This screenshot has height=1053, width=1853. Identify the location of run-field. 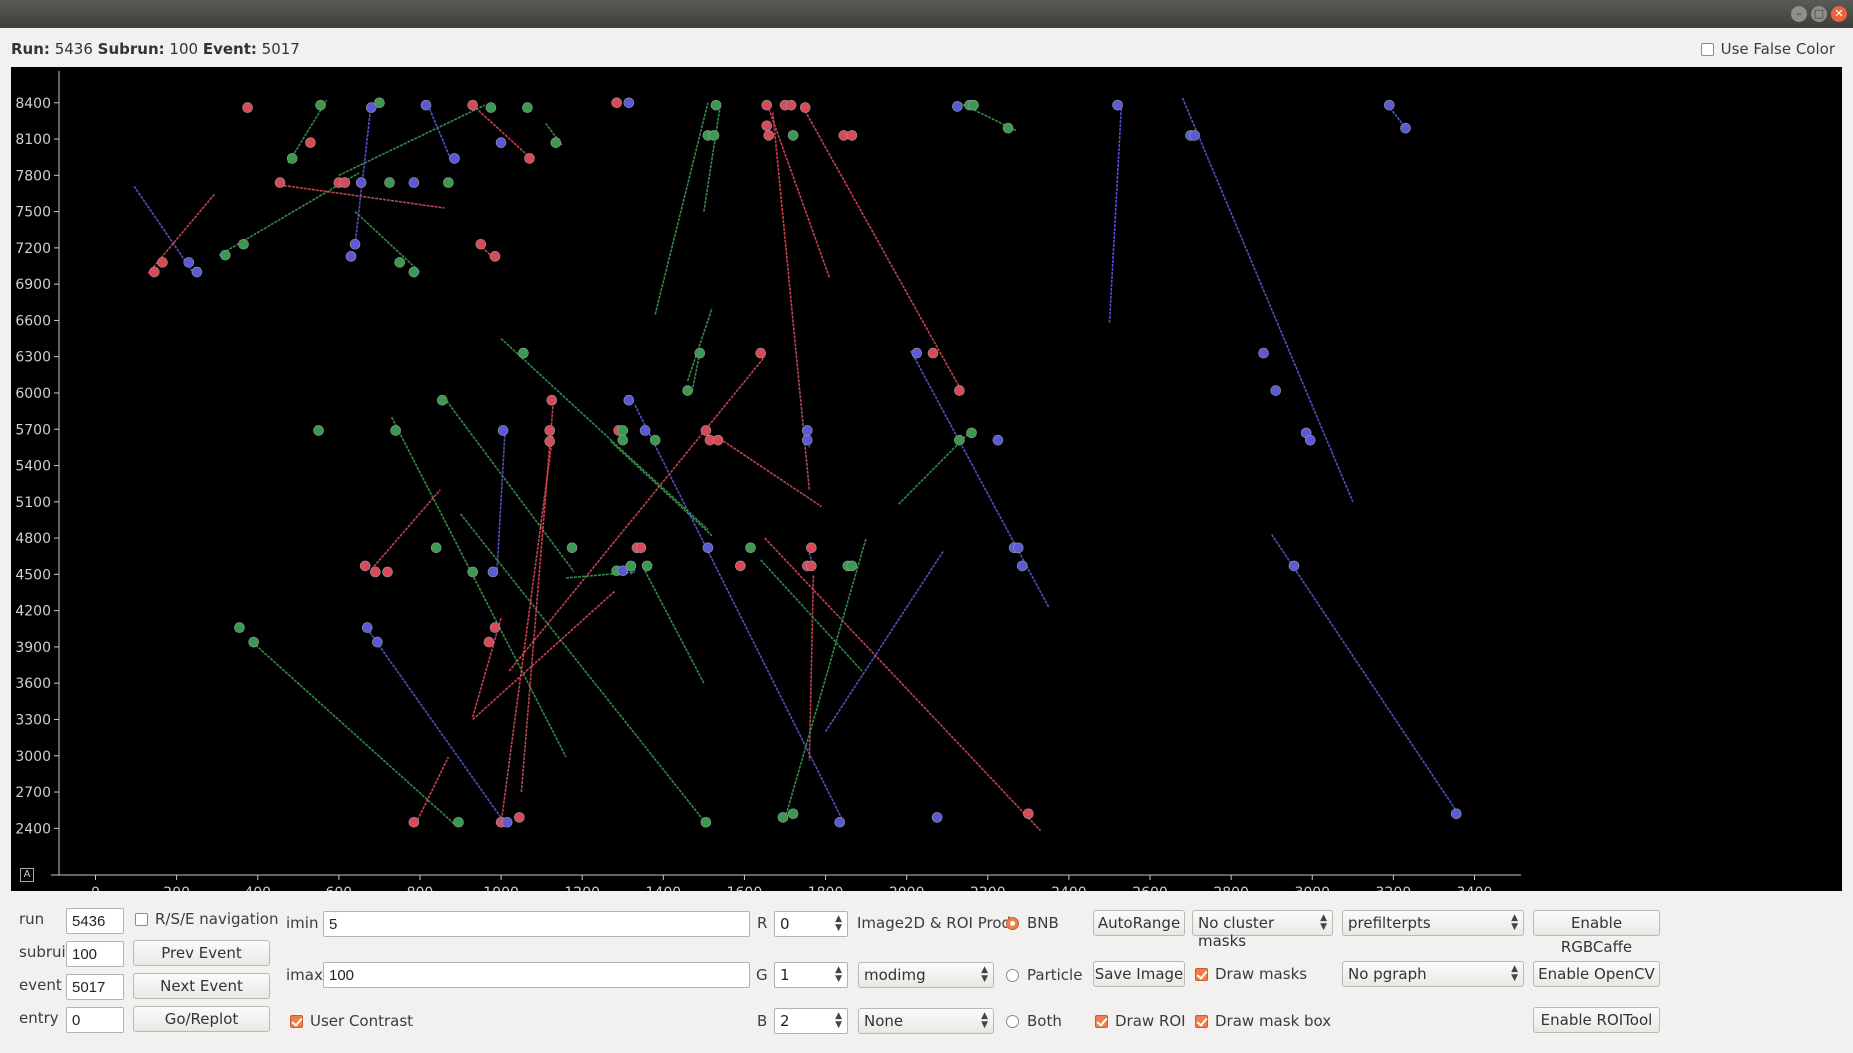
(95, 921).